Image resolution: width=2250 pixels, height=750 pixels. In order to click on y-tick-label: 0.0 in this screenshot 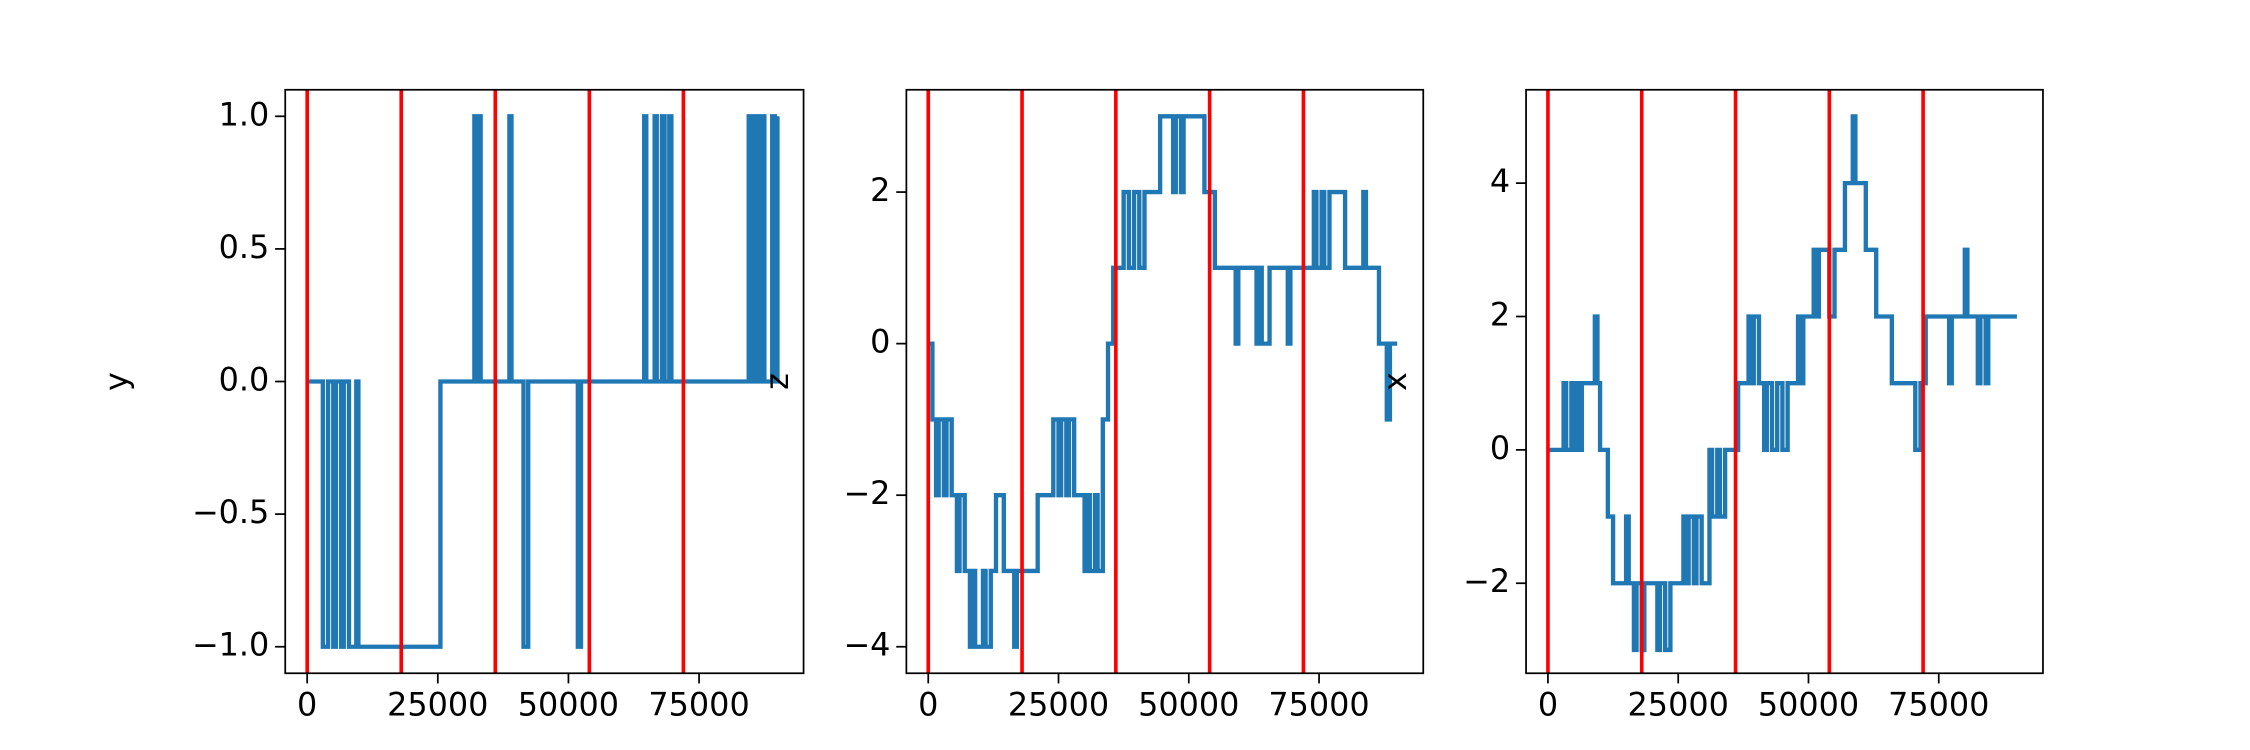, I will do `click(244, 380)`.